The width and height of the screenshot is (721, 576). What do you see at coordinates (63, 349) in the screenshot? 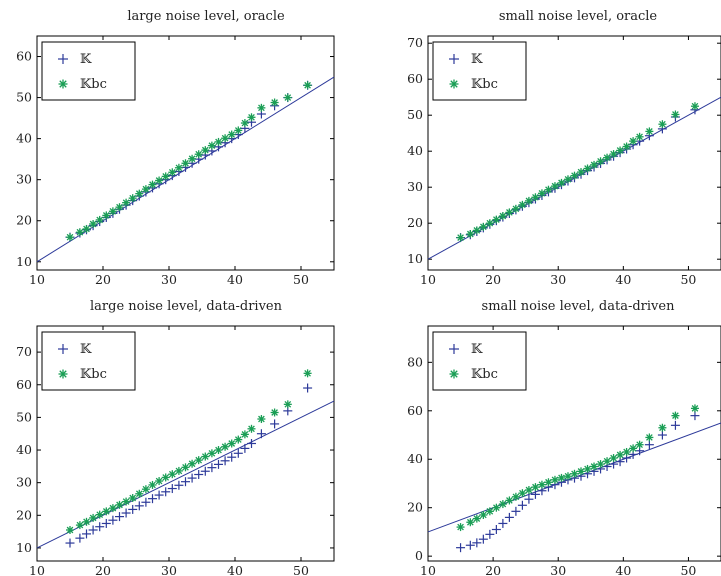
I see `legend-symbol-plus` at bounding box center [63, 349].